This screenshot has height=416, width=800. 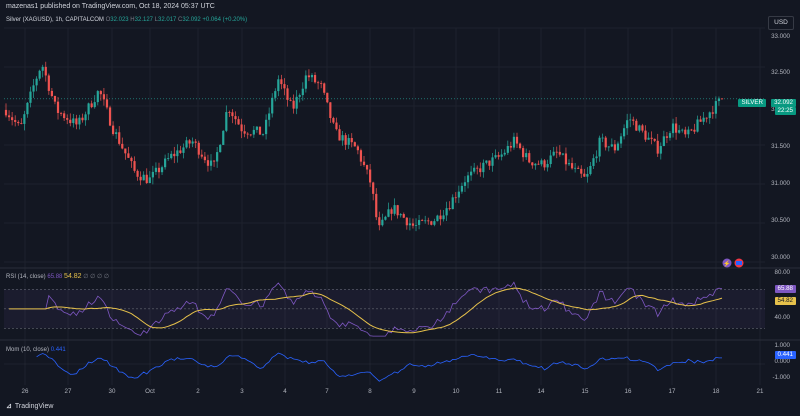 What do you see at coordinates (780, 257) in the screenshot?
I see `price-axis-label: 30.000` at bounding box center [780, 257].